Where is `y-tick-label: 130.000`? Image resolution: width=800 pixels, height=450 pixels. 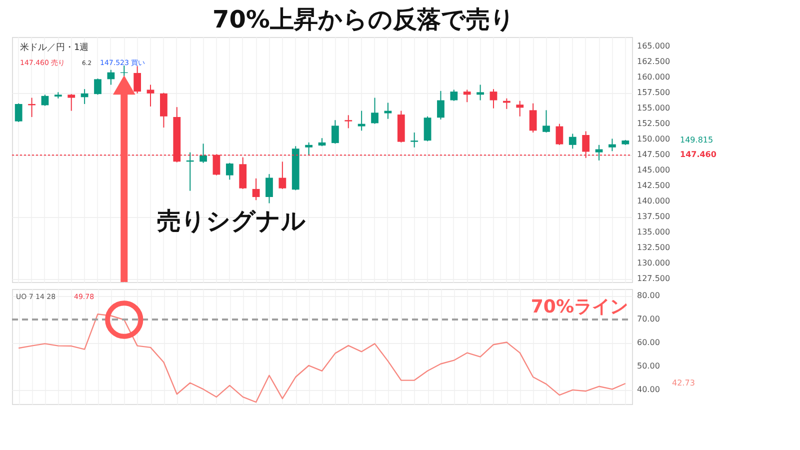
y-tick-label: 130.000 is located at coordinates (653, 263).